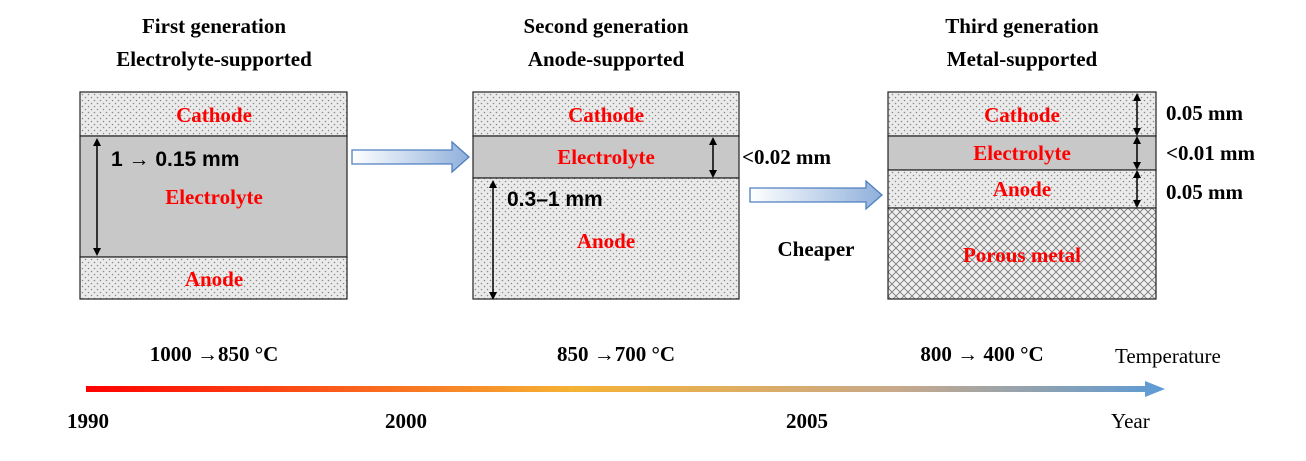 The height and width of the screenshot is (461, 1306). What do you see at coordinates (214, 26) in the screenshot?
I see `gen1-title-line1: First generation` at bounding box center [214, 26].